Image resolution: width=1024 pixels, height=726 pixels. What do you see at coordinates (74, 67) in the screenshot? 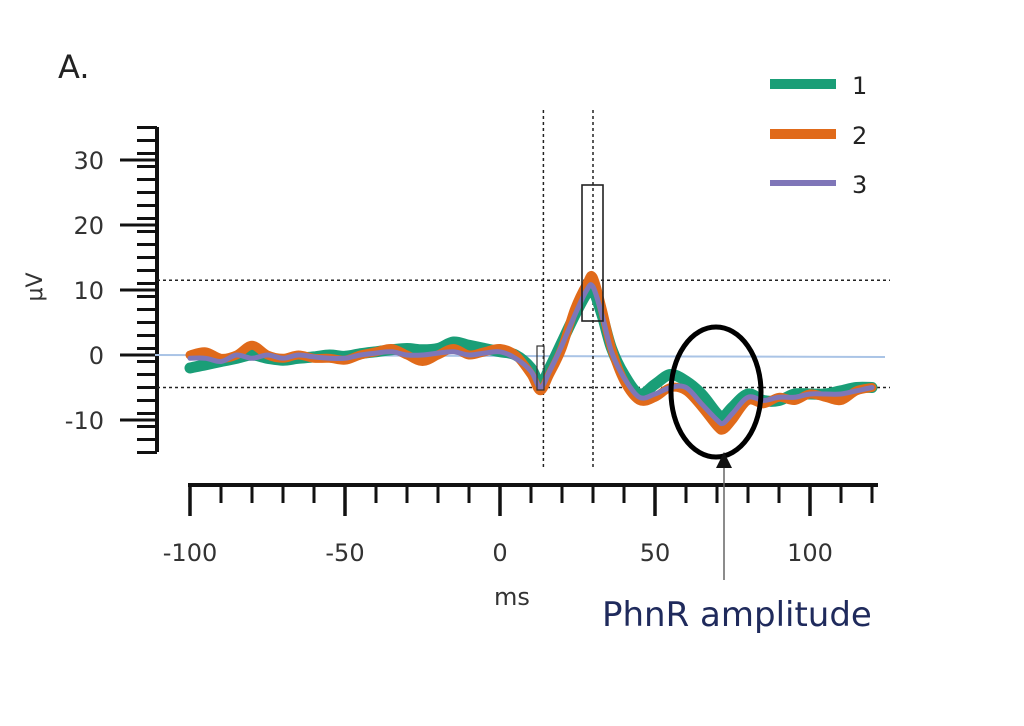
I see `panel-label: A.` at bounding box center [74, 67].